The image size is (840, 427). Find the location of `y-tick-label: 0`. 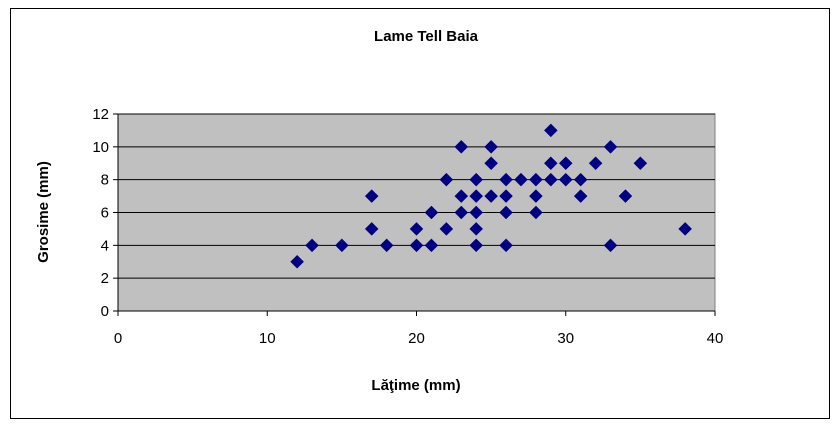

y-tick-label: 0 is located at coordinates (105, 311).